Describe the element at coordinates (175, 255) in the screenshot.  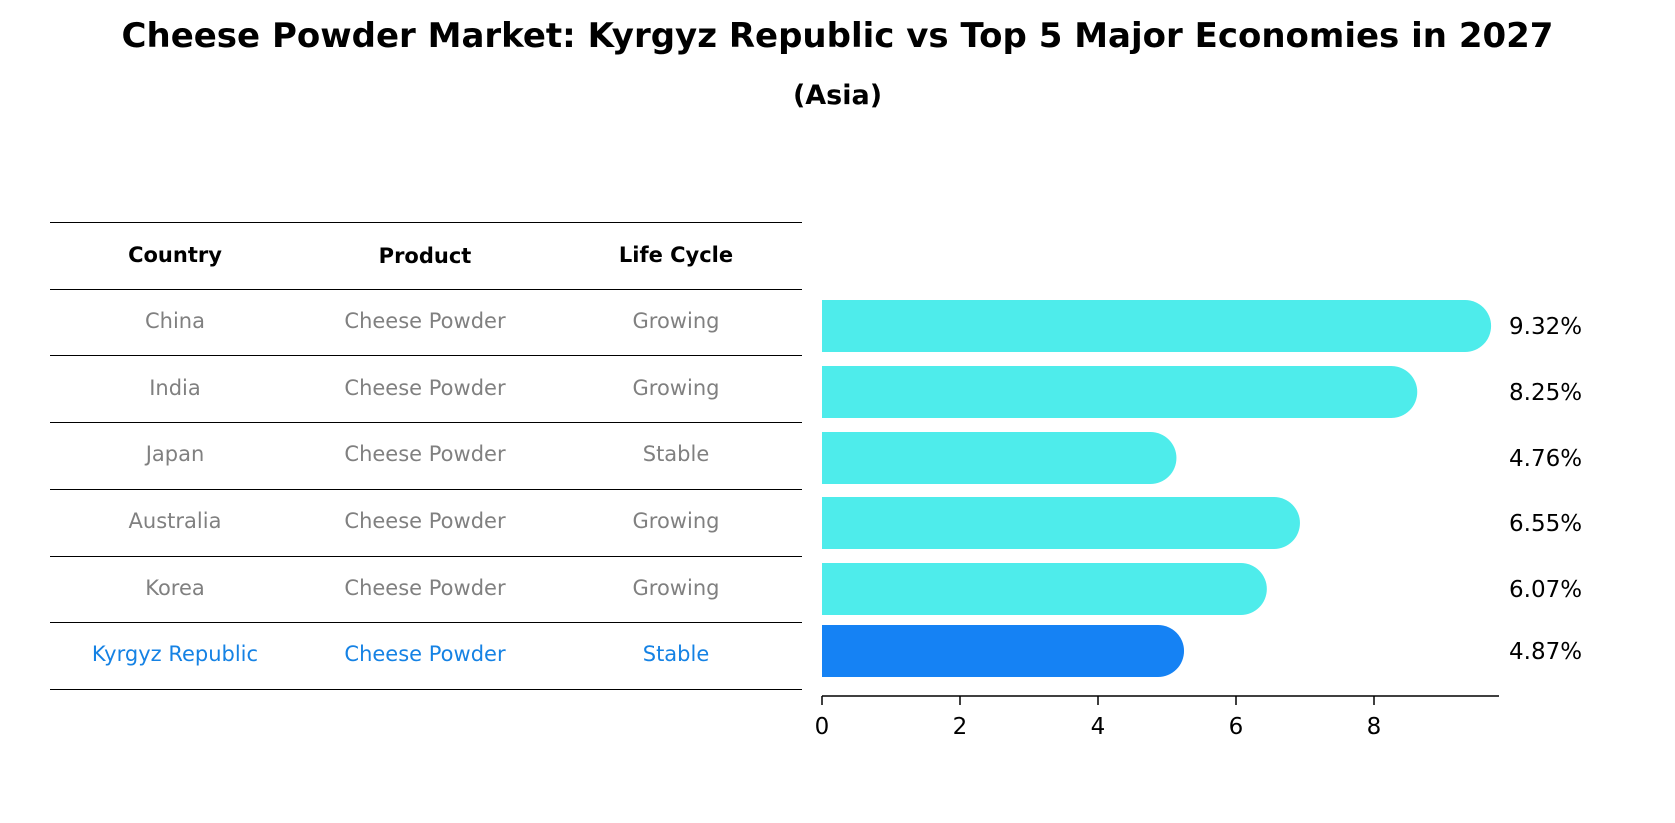
I see `header-country: Country` at that location.